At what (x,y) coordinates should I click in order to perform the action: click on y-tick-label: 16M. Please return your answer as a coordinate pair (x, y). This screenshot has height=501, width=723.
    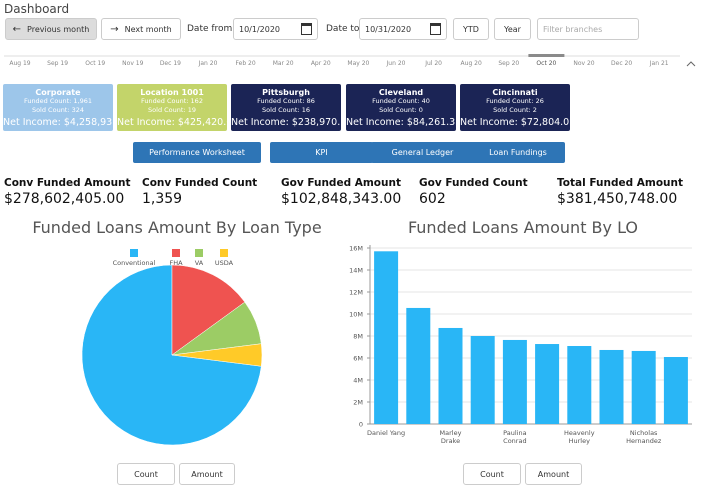
    Looking at the image, I should click on (356, 249).